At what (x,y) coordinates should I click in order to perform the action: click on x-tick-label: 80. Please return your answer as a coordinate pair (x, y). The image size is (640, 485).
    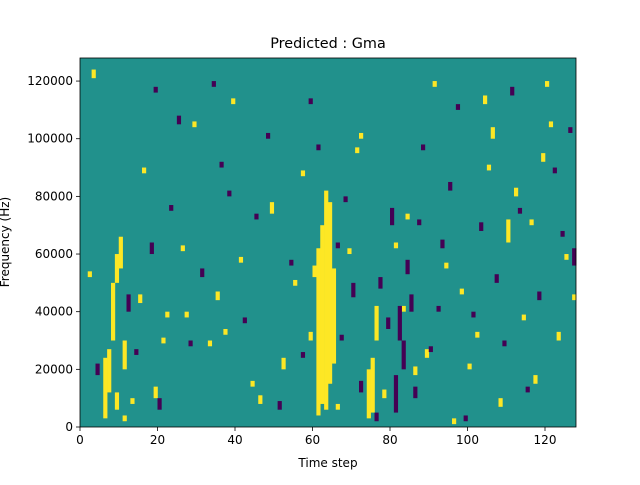
    Looking at the image, I should click on (389, 440).